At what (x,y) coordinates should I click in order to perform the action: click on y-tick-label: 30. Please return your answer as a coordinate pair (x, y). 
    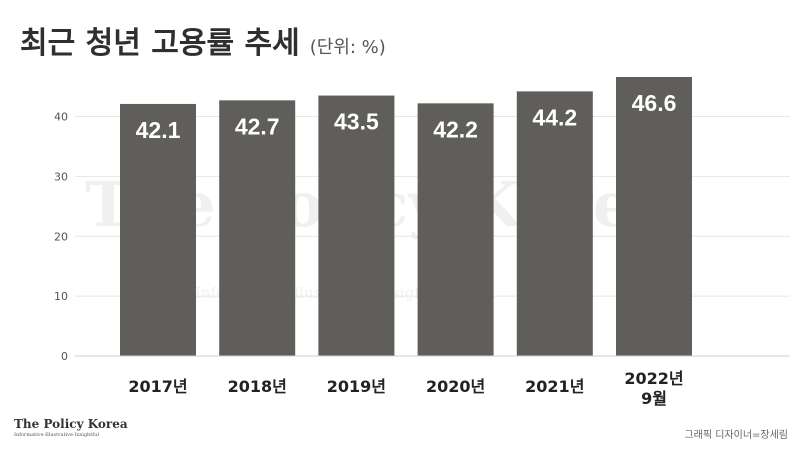
    Looking at the image, I should click on (61, 176).